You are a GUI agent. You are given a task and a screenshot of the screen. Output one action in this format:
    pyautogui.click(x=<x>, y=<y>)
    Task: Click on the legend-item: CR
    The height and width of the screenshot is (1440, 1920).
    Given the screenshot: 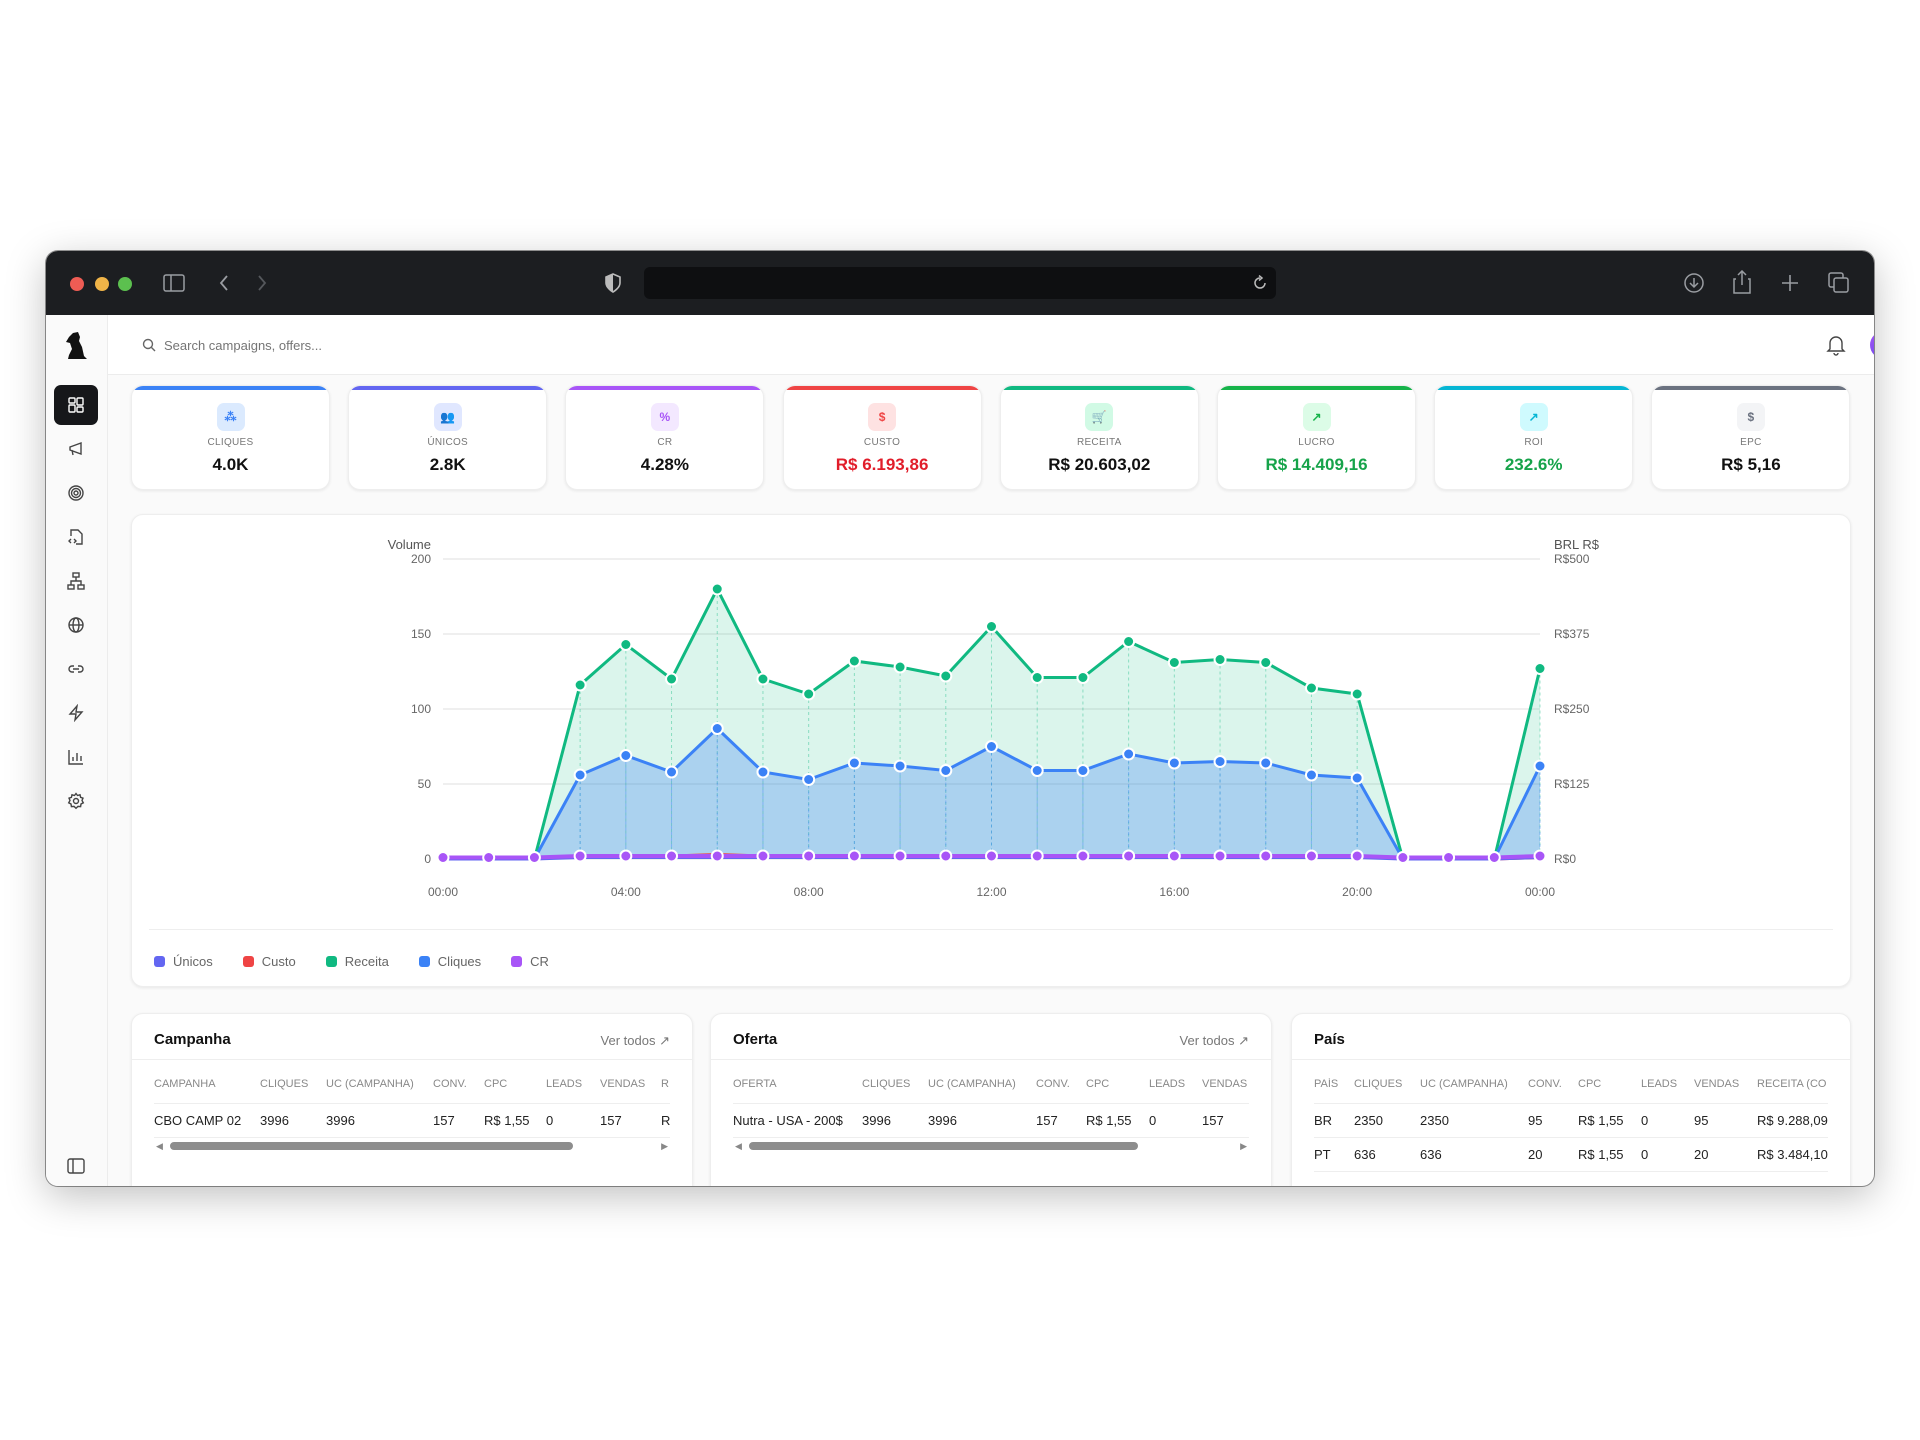 What is the action you would take?
    pyautogui.click(x=530, y=961)
    